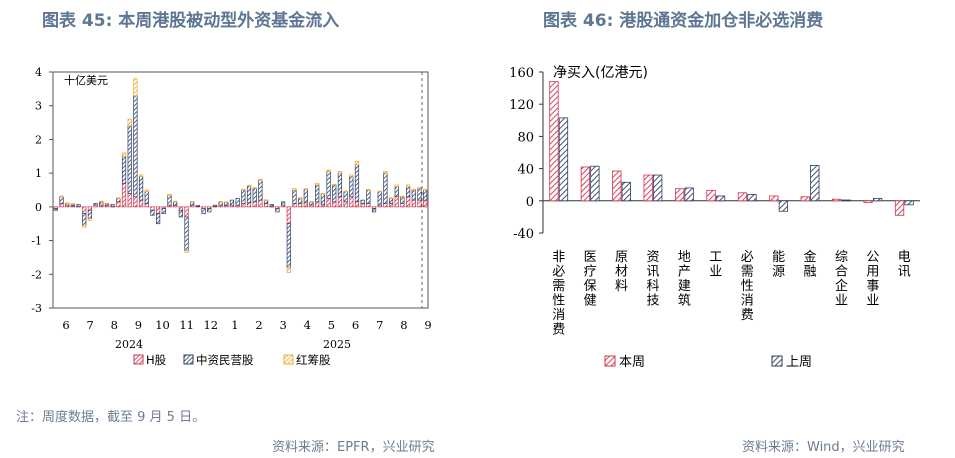 This screenshot has width=955, height=458. I want to click on right-legend-swatch, so click(610, 361).